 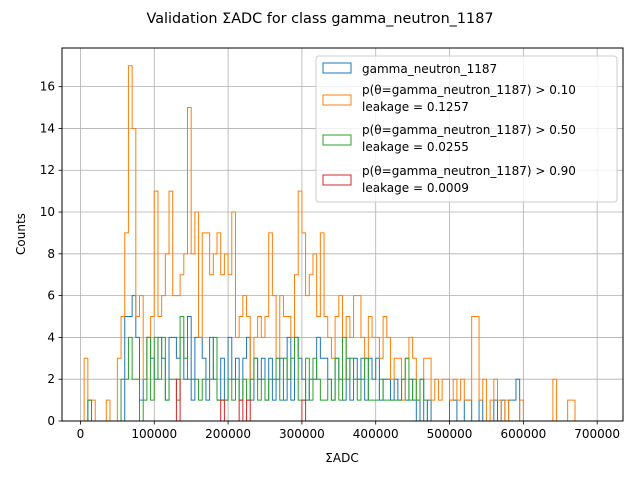 I want to click on y-axis-label: Counts, so click(x=21, y=234).